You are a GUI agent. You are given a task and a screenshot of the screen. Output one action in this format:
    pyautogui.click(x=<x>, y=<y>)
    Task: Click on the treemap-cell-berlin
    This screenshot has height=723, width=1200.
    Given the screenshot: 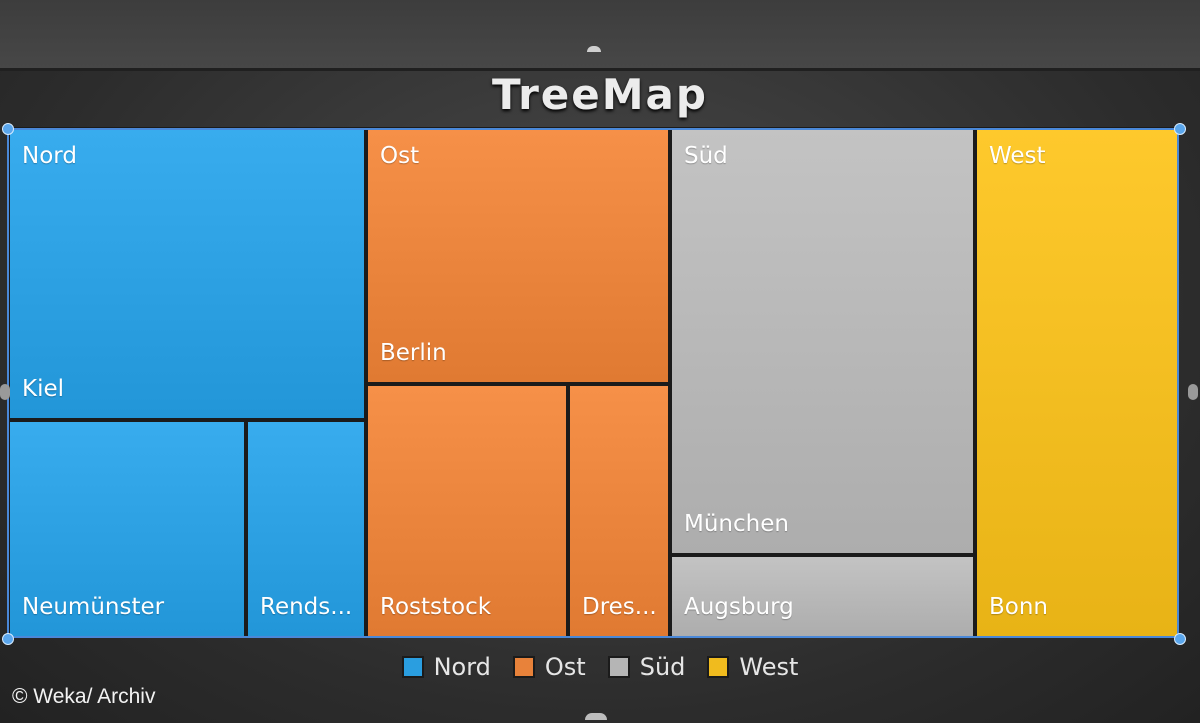 What is the action you would take?
    pyautogui.click(x=518, y=255)
    